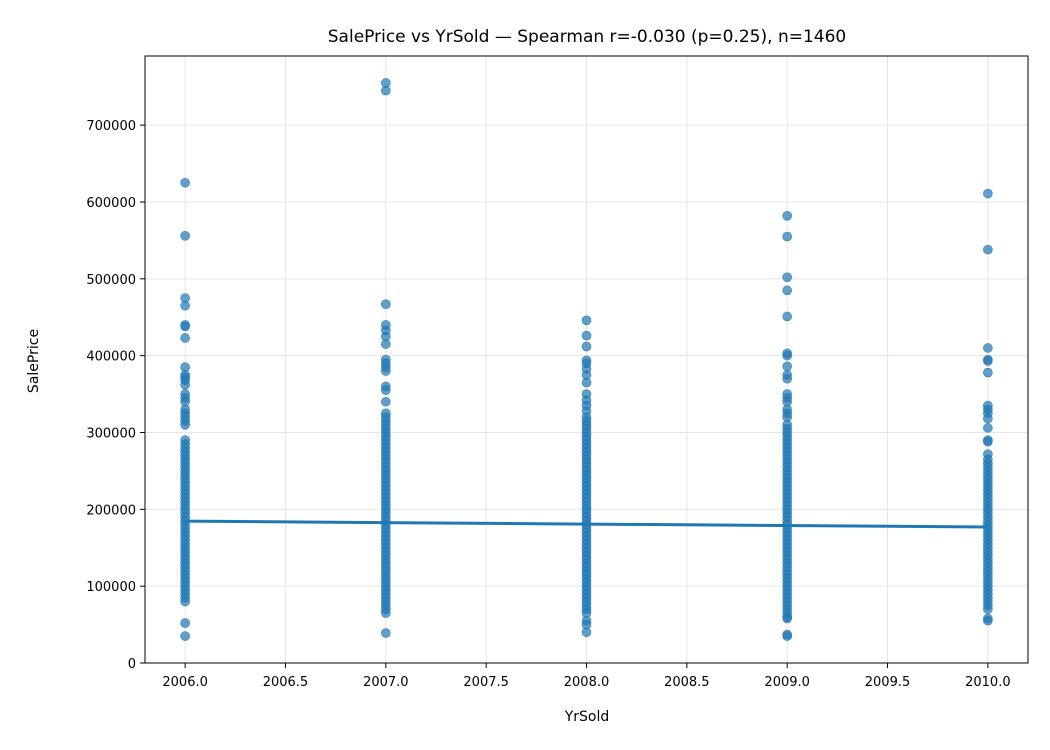 The image size is (1050, 750). I want to click on x-tick-label: 2007.0, so click(386, 682).